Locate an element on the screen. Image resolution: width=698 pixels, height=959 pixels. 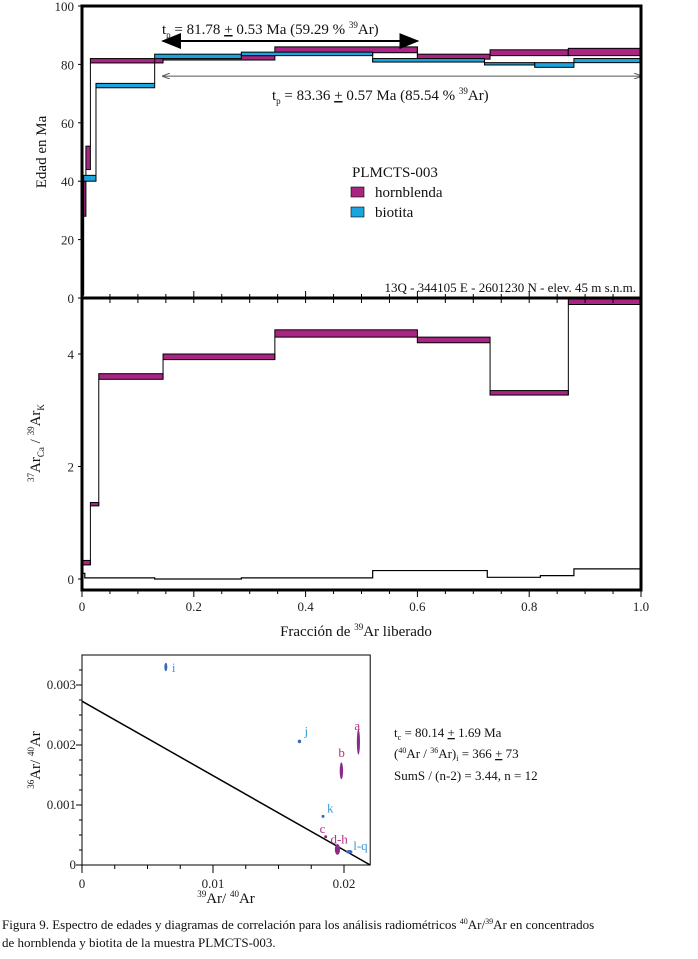
legend-swatch-hornblenda is located at coordinates (357, 192).